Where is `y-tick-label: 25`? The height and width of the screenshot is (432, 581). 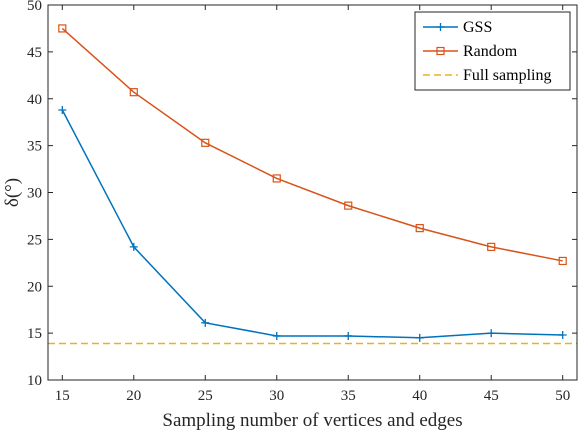
y-tick-label: 25 is located at coordinates (34, 240).